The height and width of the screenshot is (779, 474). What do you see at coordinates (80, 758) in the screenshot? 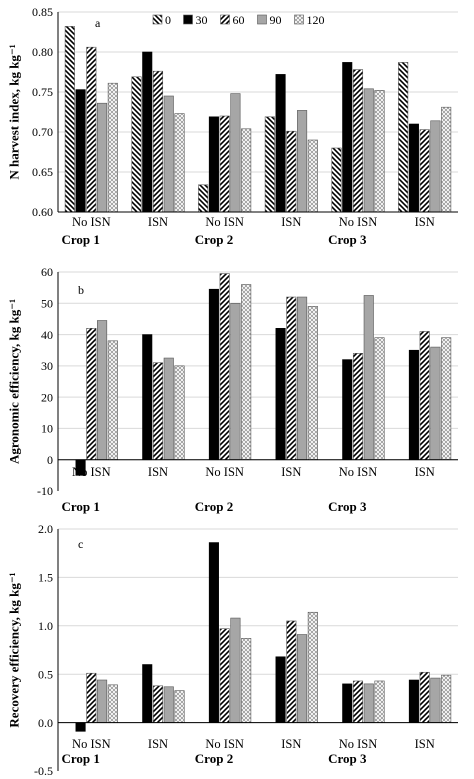
I see `panel-2-group-label-crop-1: Crop 1` at bounding box center [80, 758].